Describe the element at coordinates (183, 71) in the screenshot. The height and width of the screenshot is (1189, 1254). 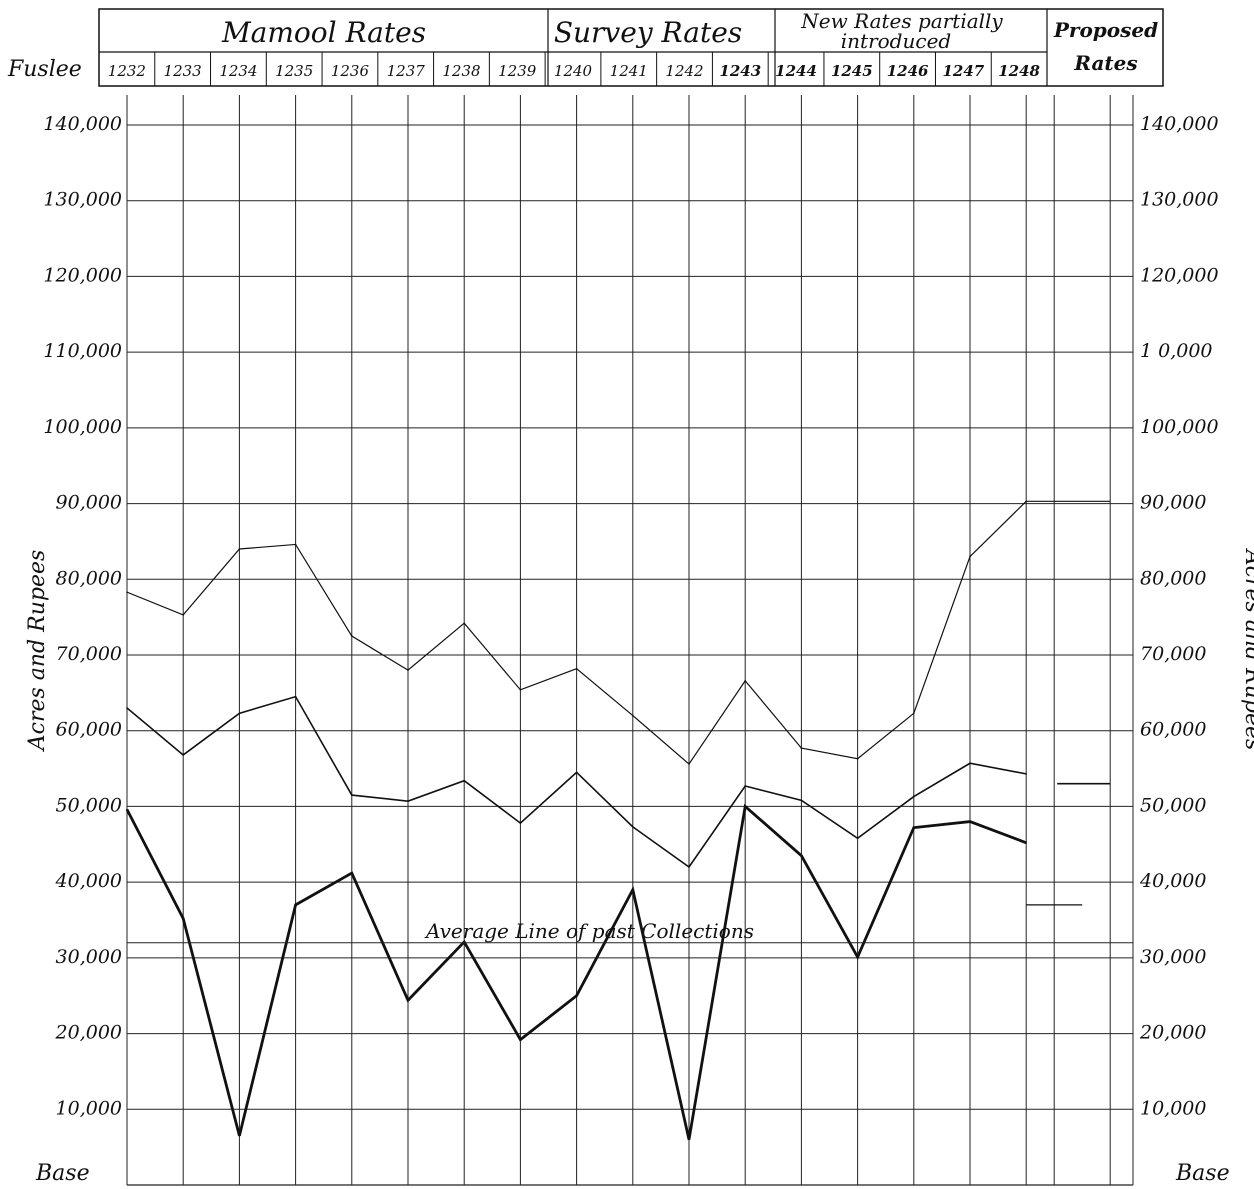
I see `year-label-1233: 1233` at that location.